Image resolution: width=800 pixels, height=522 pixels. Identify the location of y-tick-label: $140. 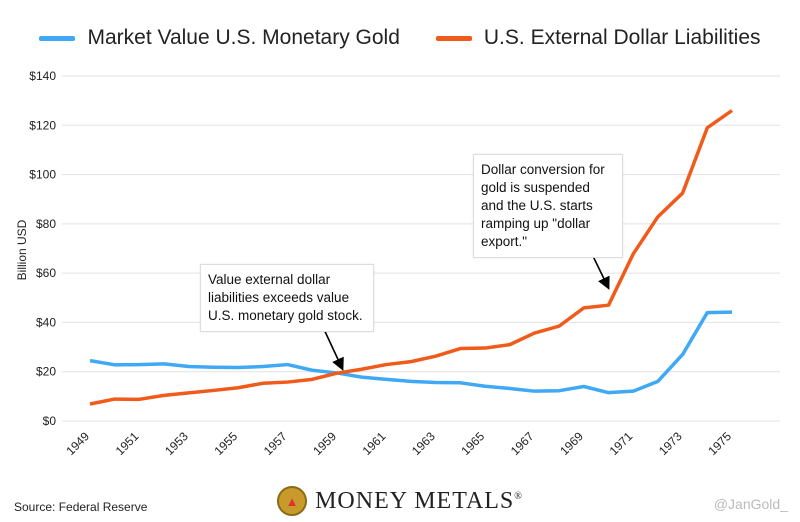
(42, 76).